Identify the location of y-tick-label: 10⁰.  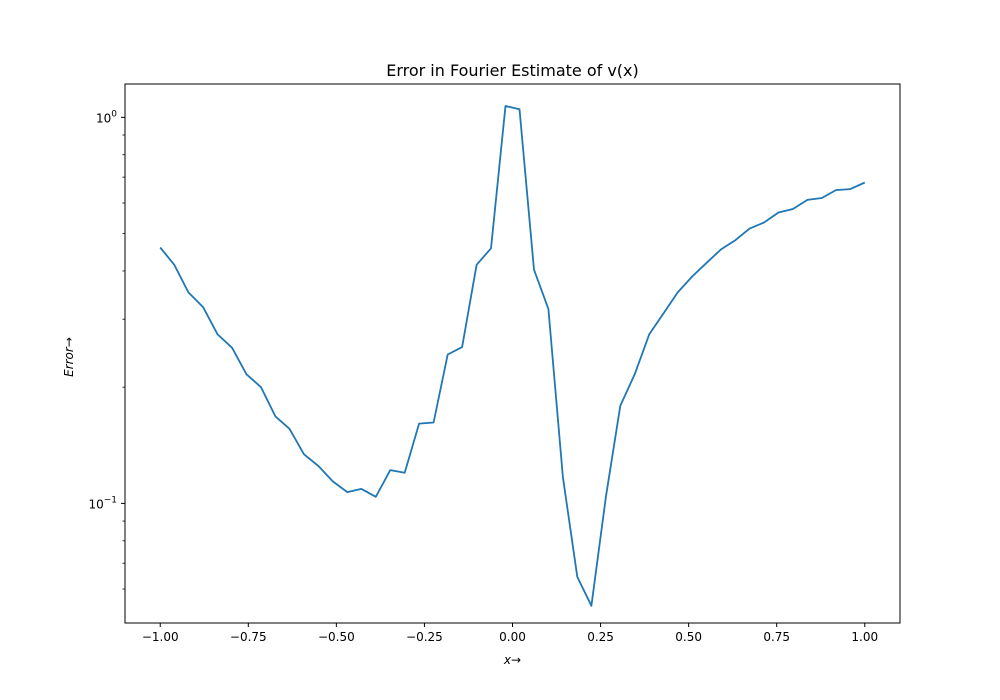
(106, 117).